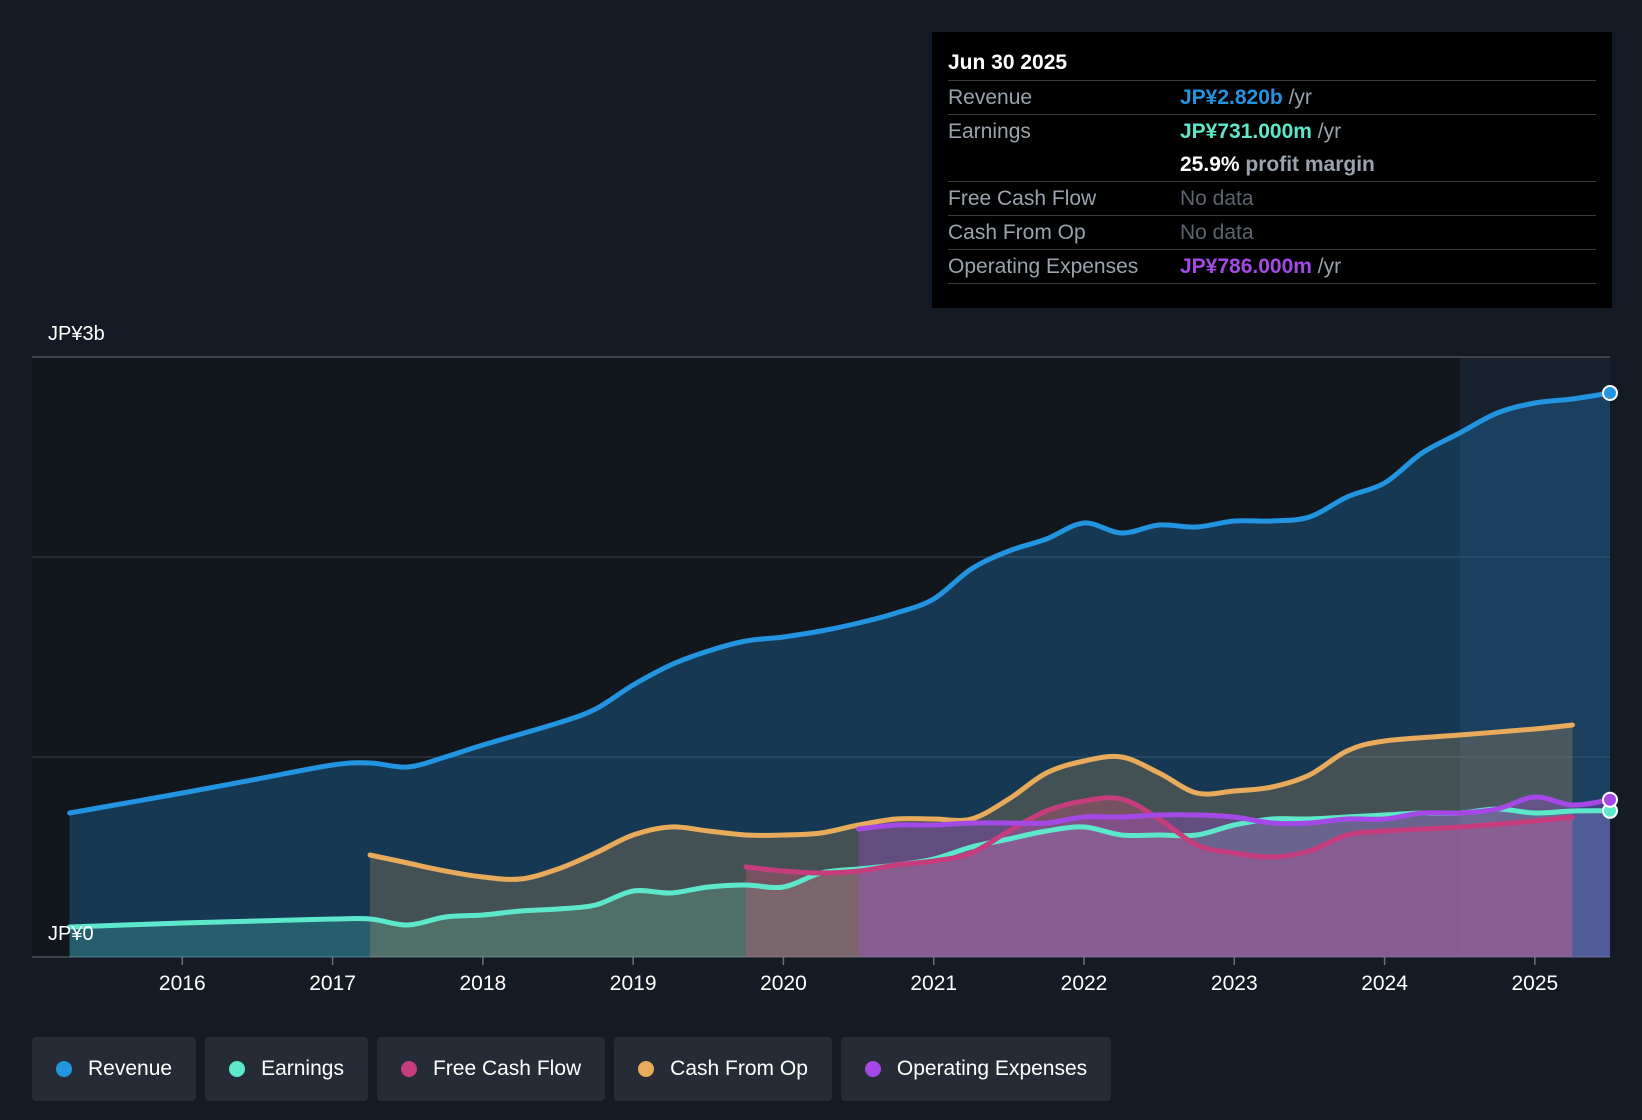  I want to click on x-axis-tick-label: 2023, so click(1234, 983).